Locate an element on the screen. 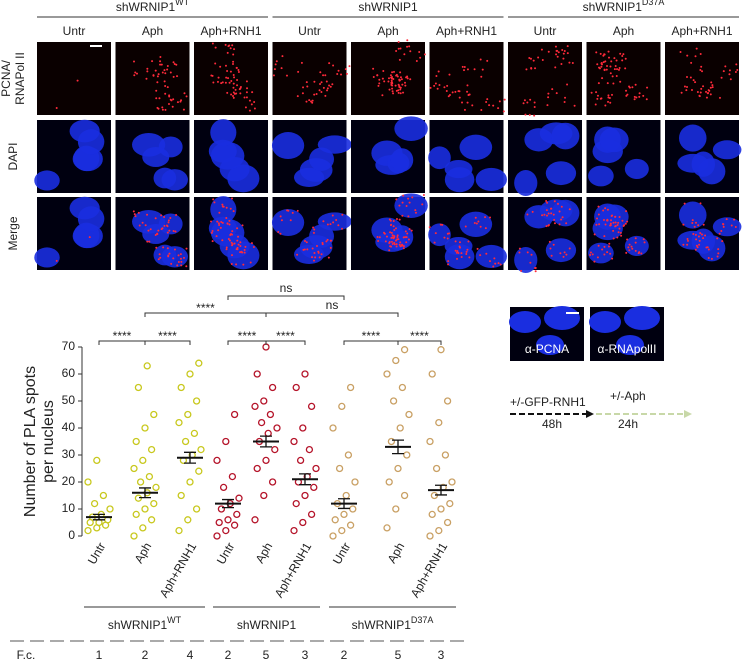 Image resolution: width=743 pixels, height=665 pixels. column-label: Untr is located at coordinates (74, 31).